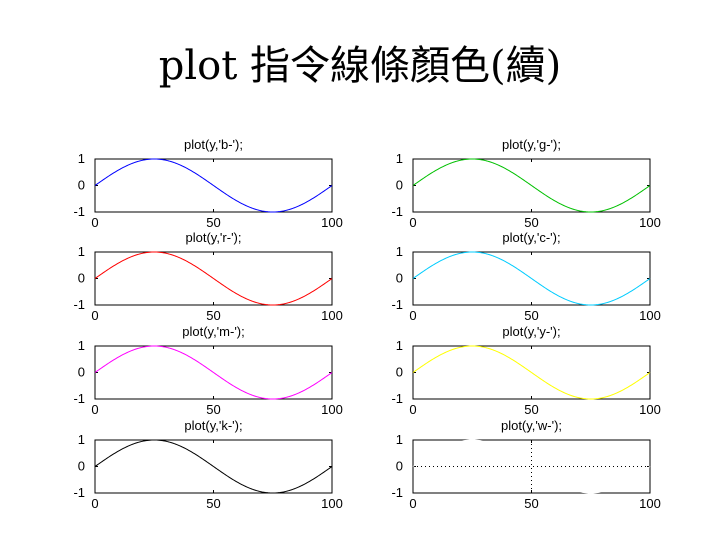  I want to click on subplot-title: plot(y,'w-');, so click(531, 425).